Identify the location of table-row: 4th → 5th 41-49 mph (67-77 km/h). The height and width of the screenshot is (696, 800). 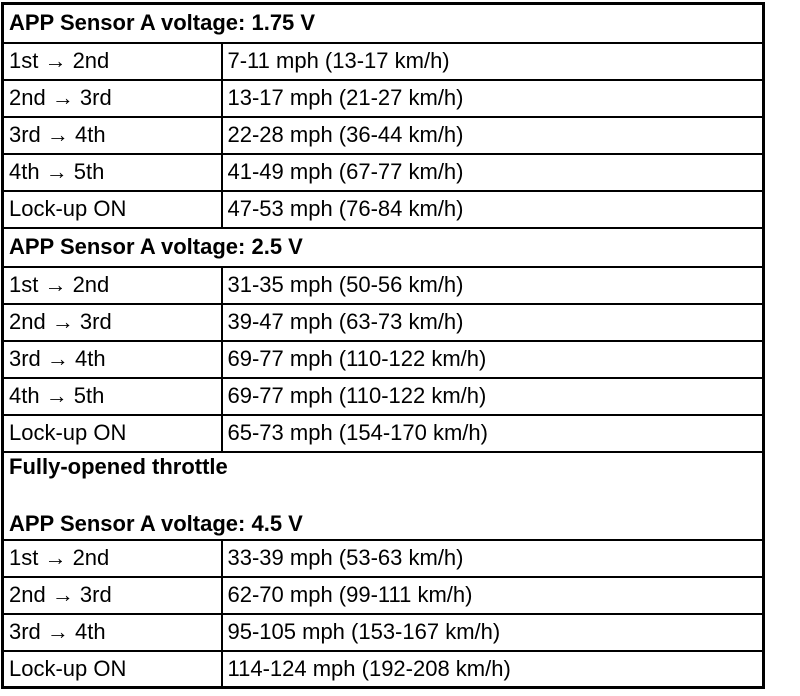
(383, 172).